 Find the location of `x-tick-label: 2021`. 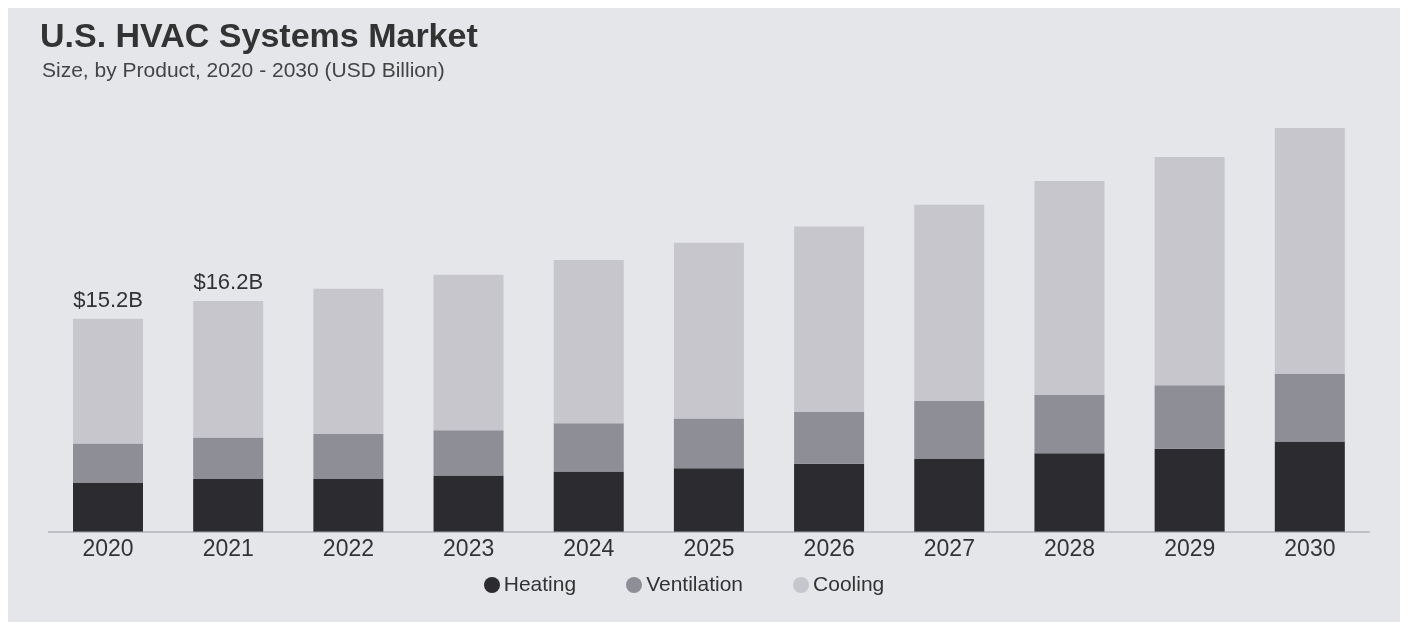

x-tick-label: 2021 is located at coordinates (228, 548).